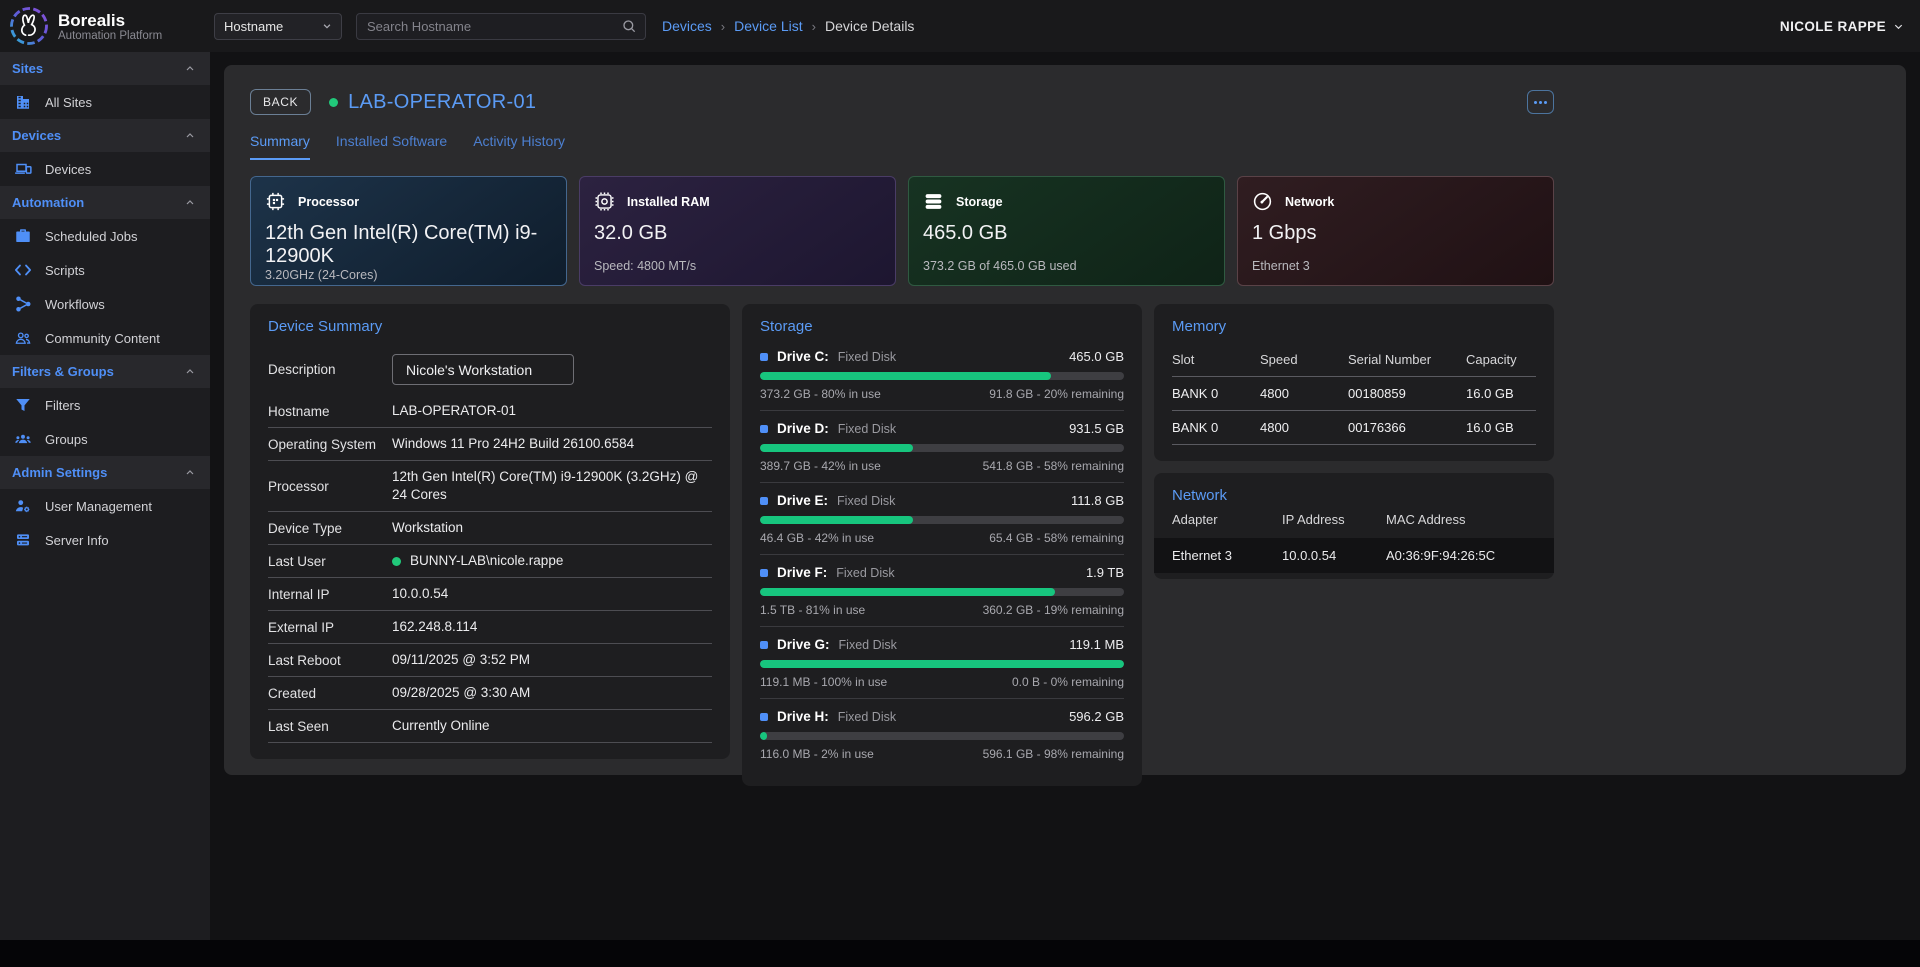 The width and height of the screenshot is (1920, 967). What do you see at coordinates (1056, 394) in the screenshot?
I see `drive-remaining: 91.8 GB - 20% remaining` at bounding box center [1056, 394].